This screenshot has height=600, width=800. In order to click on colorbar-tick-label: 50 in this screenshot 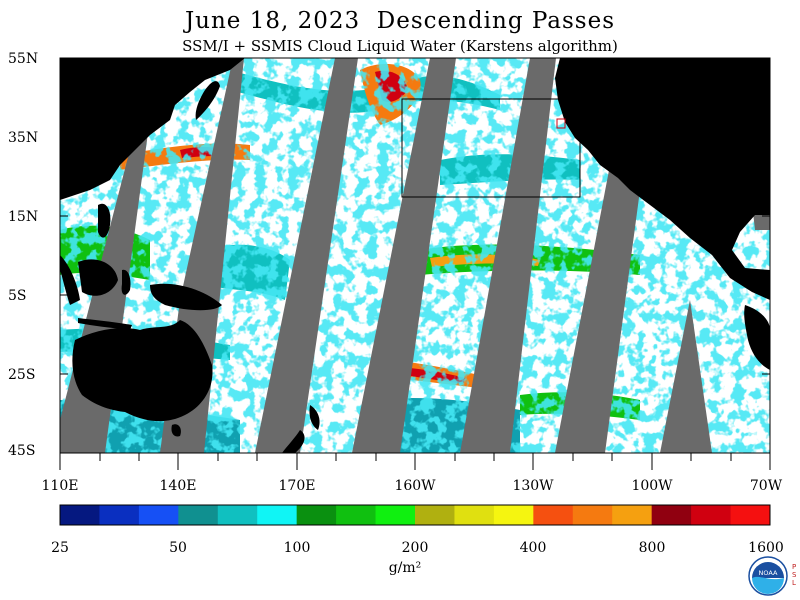, I will do `click(178, 548)`.